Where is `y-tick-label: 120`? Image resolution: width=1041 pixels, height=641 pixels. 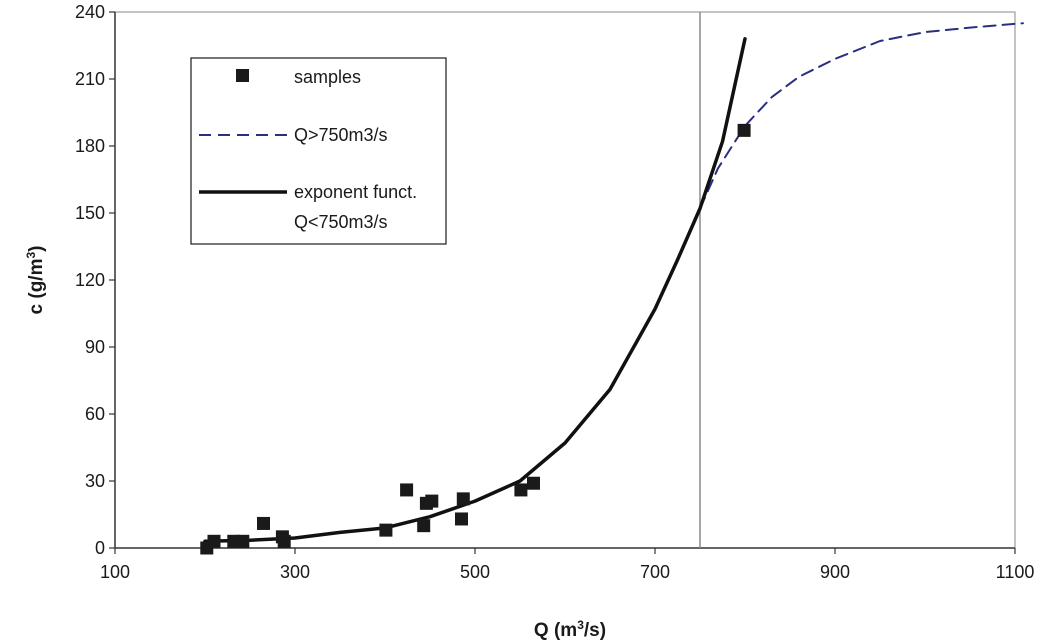 y-tick-label: 120 is located at coordinates (90, 280).